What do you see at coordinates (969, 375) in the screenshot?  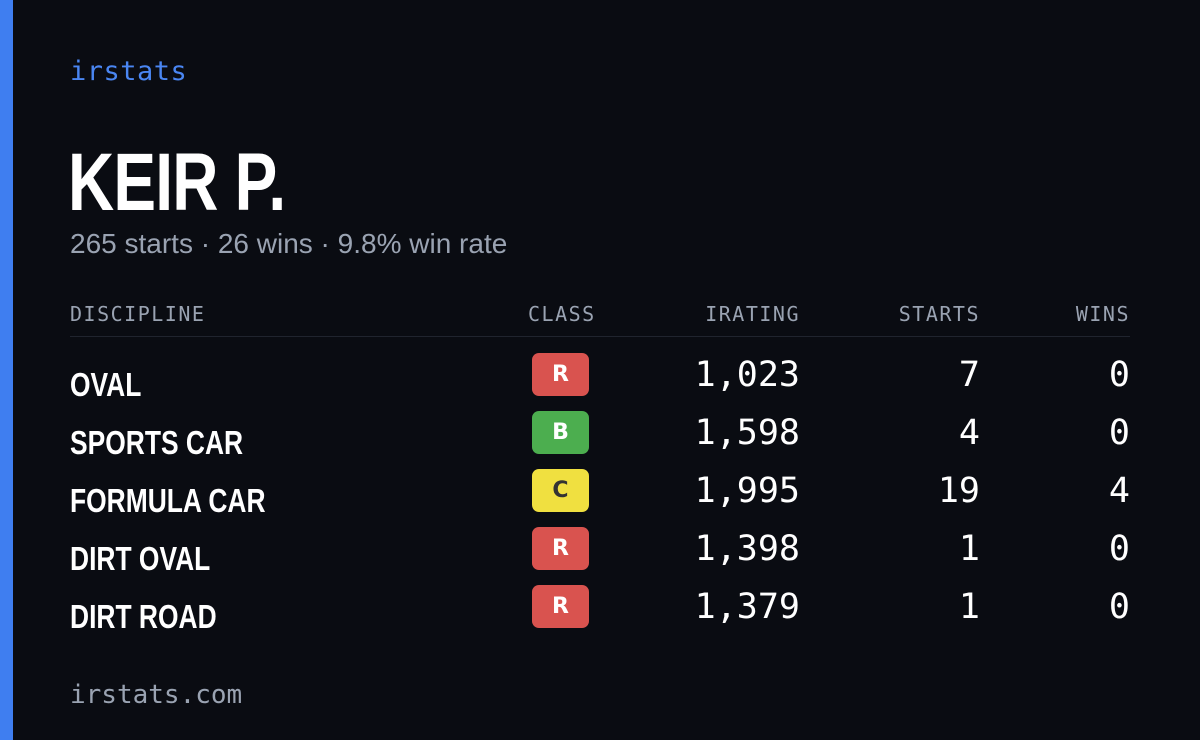 I see `starts-value: 7` at bounding box center [969, 375].